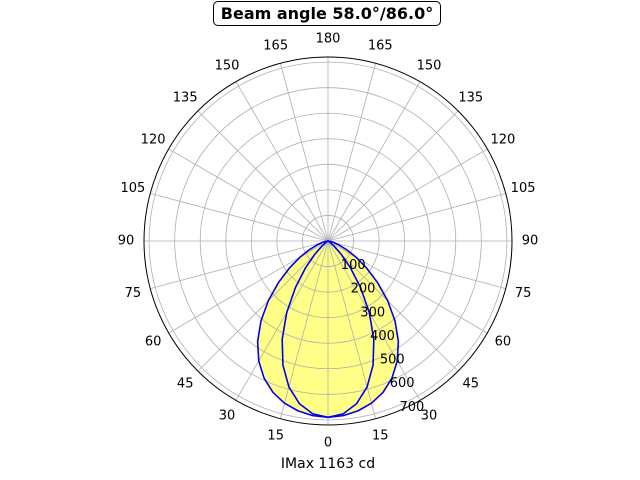 Image resolution: width=640 pixels, height=480 pixels. Describe the element at coordinates (402, 383) in the screenshot. I see `radial-tick-label: 600` at that location.